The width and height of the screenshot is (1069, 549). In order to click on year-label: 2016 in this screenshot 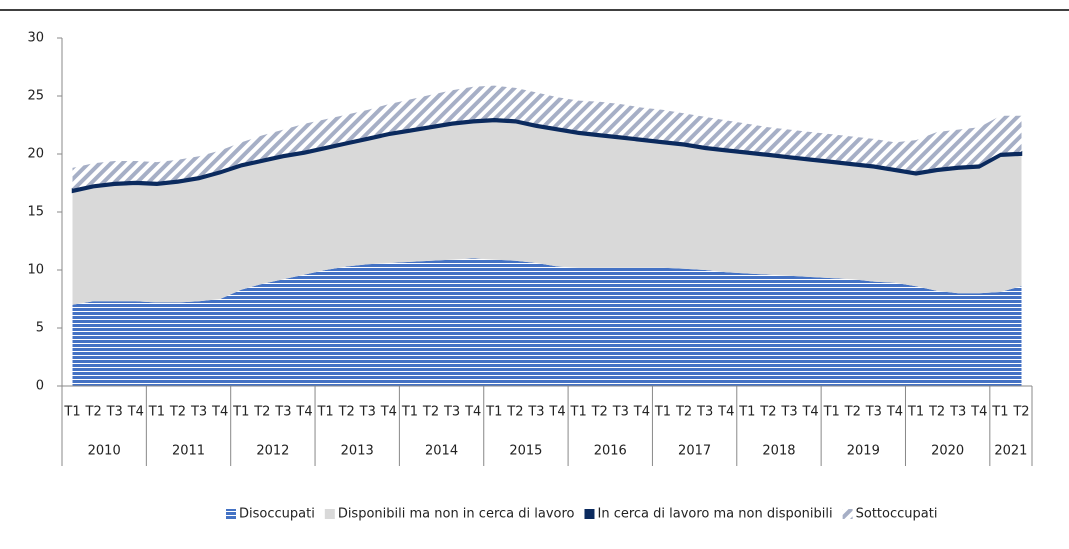, I will do `click(610, 451)`.